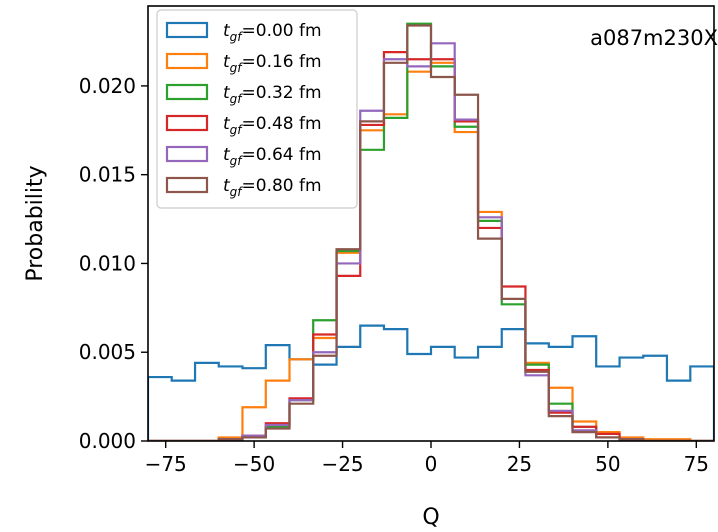 This screenshot has height=532, width=718. Describe the element at coordinates (430, 517) in the screenshot. I see `x-axis-label: Q` at that location.